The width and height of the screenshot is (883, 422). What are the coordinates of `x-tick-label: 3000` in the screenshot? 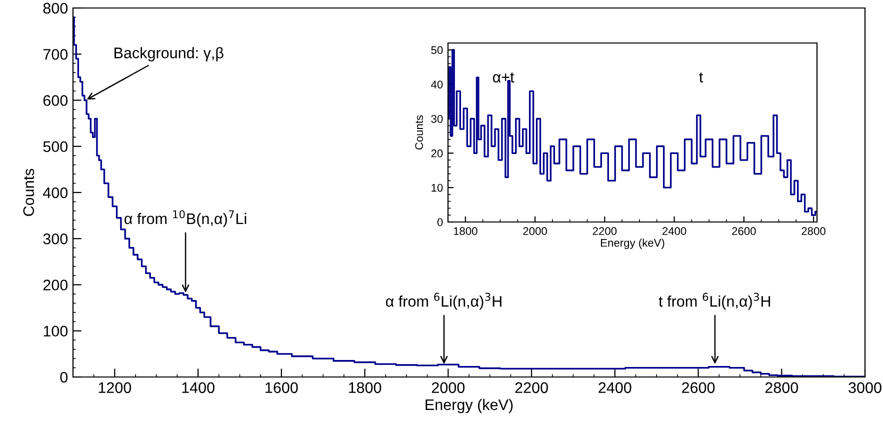 It's located at (865, 388).